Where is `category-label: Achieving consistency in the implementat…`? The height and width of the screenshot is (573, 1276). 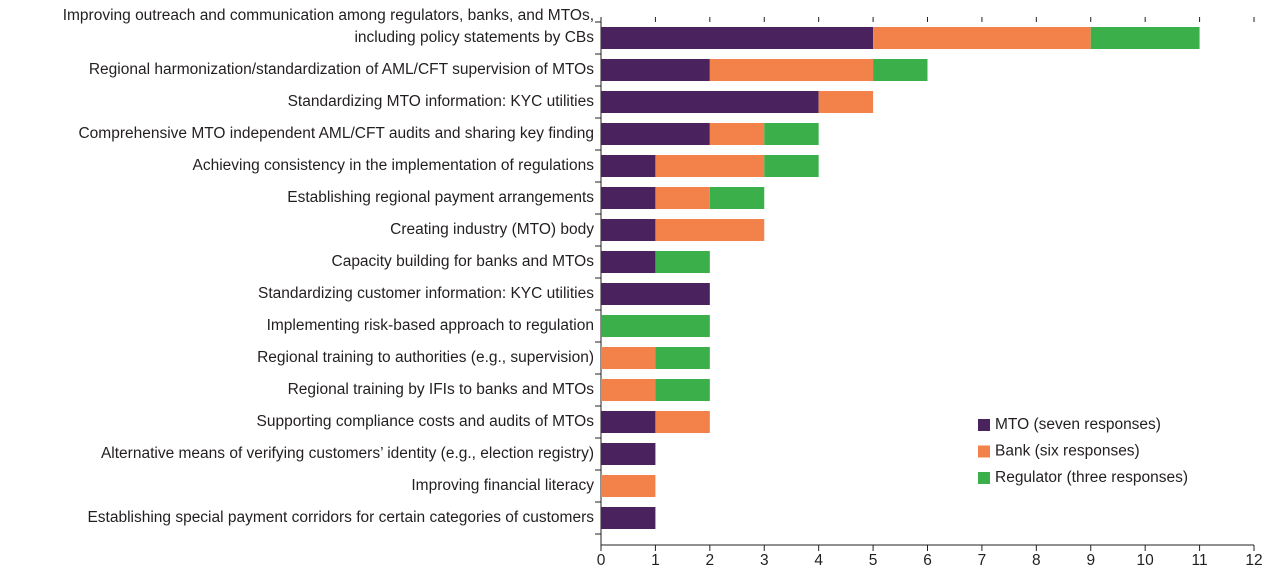 category-label: Achieving consistency in the implementat… is located at coordinates (393, 165).